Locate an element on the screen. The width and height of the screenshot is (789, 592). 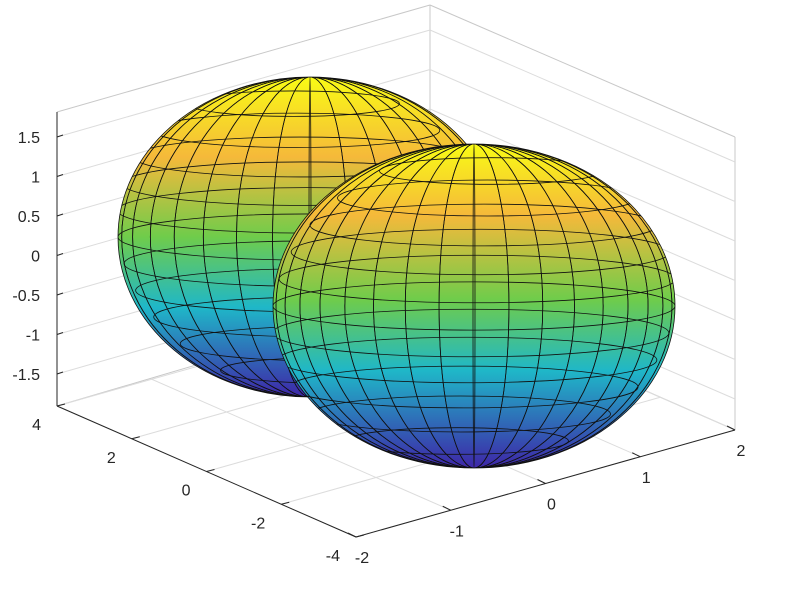
x-tick-label: 1 is located at coordinates (646, 478).